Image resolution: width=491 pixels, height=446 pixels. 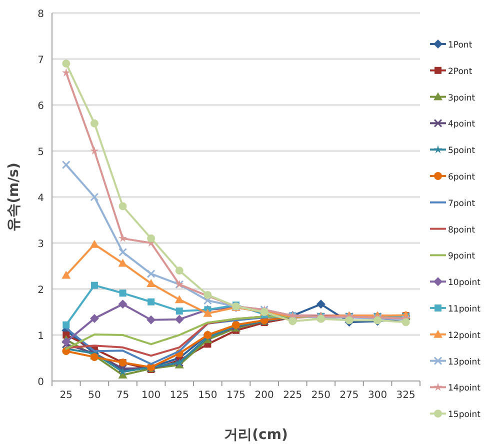 I want to click on y-tick-label: 5, so click(x=41, y=152).